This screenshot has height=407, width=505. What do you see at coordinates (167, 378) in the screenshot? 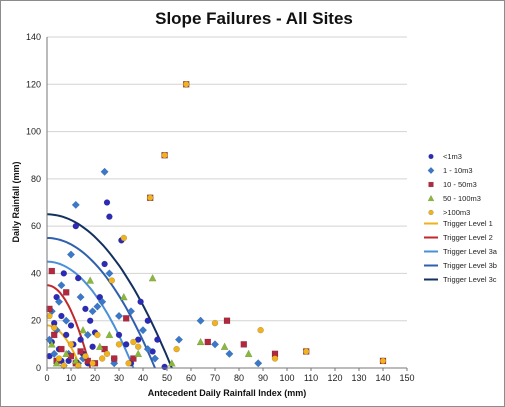
I see `x-tick-label: 50` at bounding box center [167, 378].